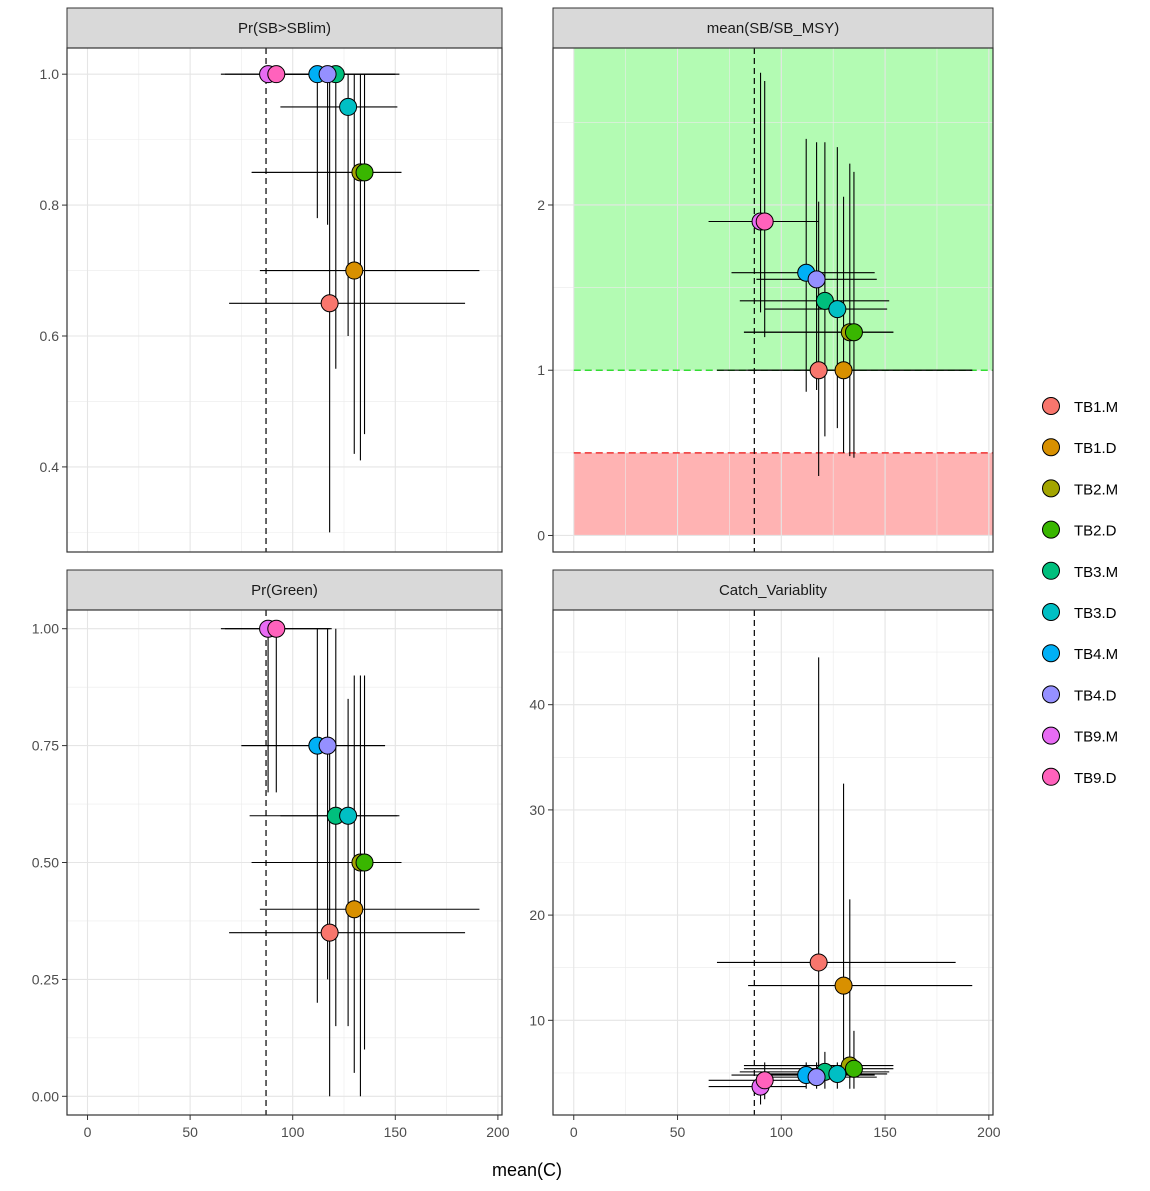  Describe the element at coordinates (1096, 572) in the screenshot. I see `legend-label: TB3.M` at that location.